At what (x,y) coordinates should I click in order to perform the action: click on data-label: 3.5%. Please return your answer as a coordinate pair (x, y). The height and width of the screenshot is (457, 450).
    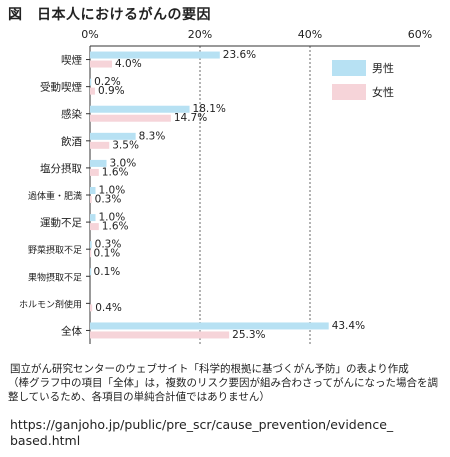
    Looking at the image, I should click on (125, 145).